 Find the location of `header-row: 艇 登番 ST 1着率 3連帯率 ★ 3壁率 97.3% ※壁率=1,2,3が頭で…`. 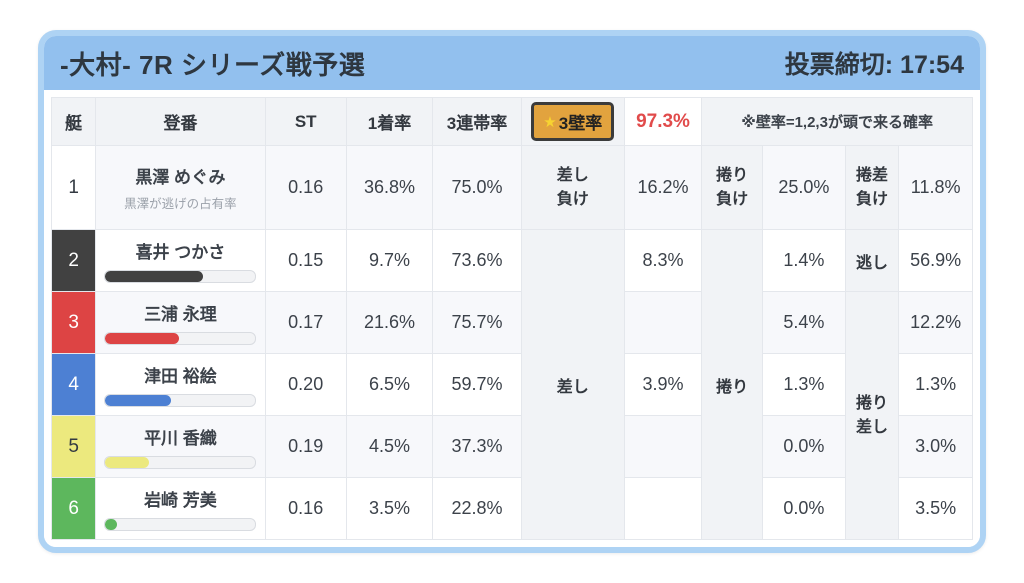

header-row: 艇 登番 ST 1着率 3連帯率 ★ 3壁率 97.3% ※壁率=1,2,3が頭で… is located at coordinates (511, 121).